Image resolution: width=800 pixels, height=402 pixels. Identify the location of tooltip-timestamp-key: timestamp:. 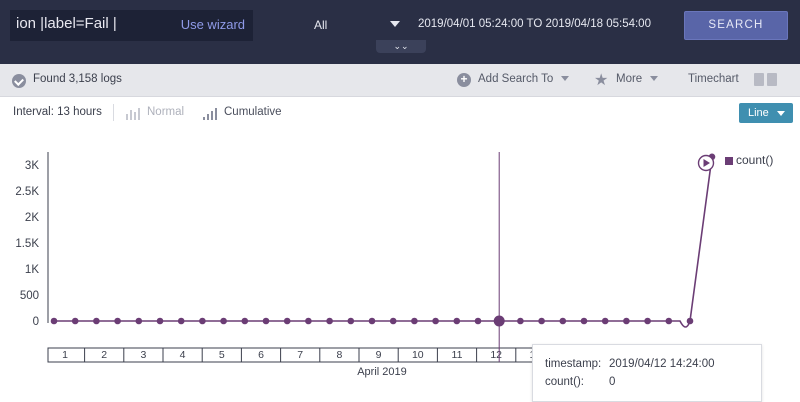
(573, 364).